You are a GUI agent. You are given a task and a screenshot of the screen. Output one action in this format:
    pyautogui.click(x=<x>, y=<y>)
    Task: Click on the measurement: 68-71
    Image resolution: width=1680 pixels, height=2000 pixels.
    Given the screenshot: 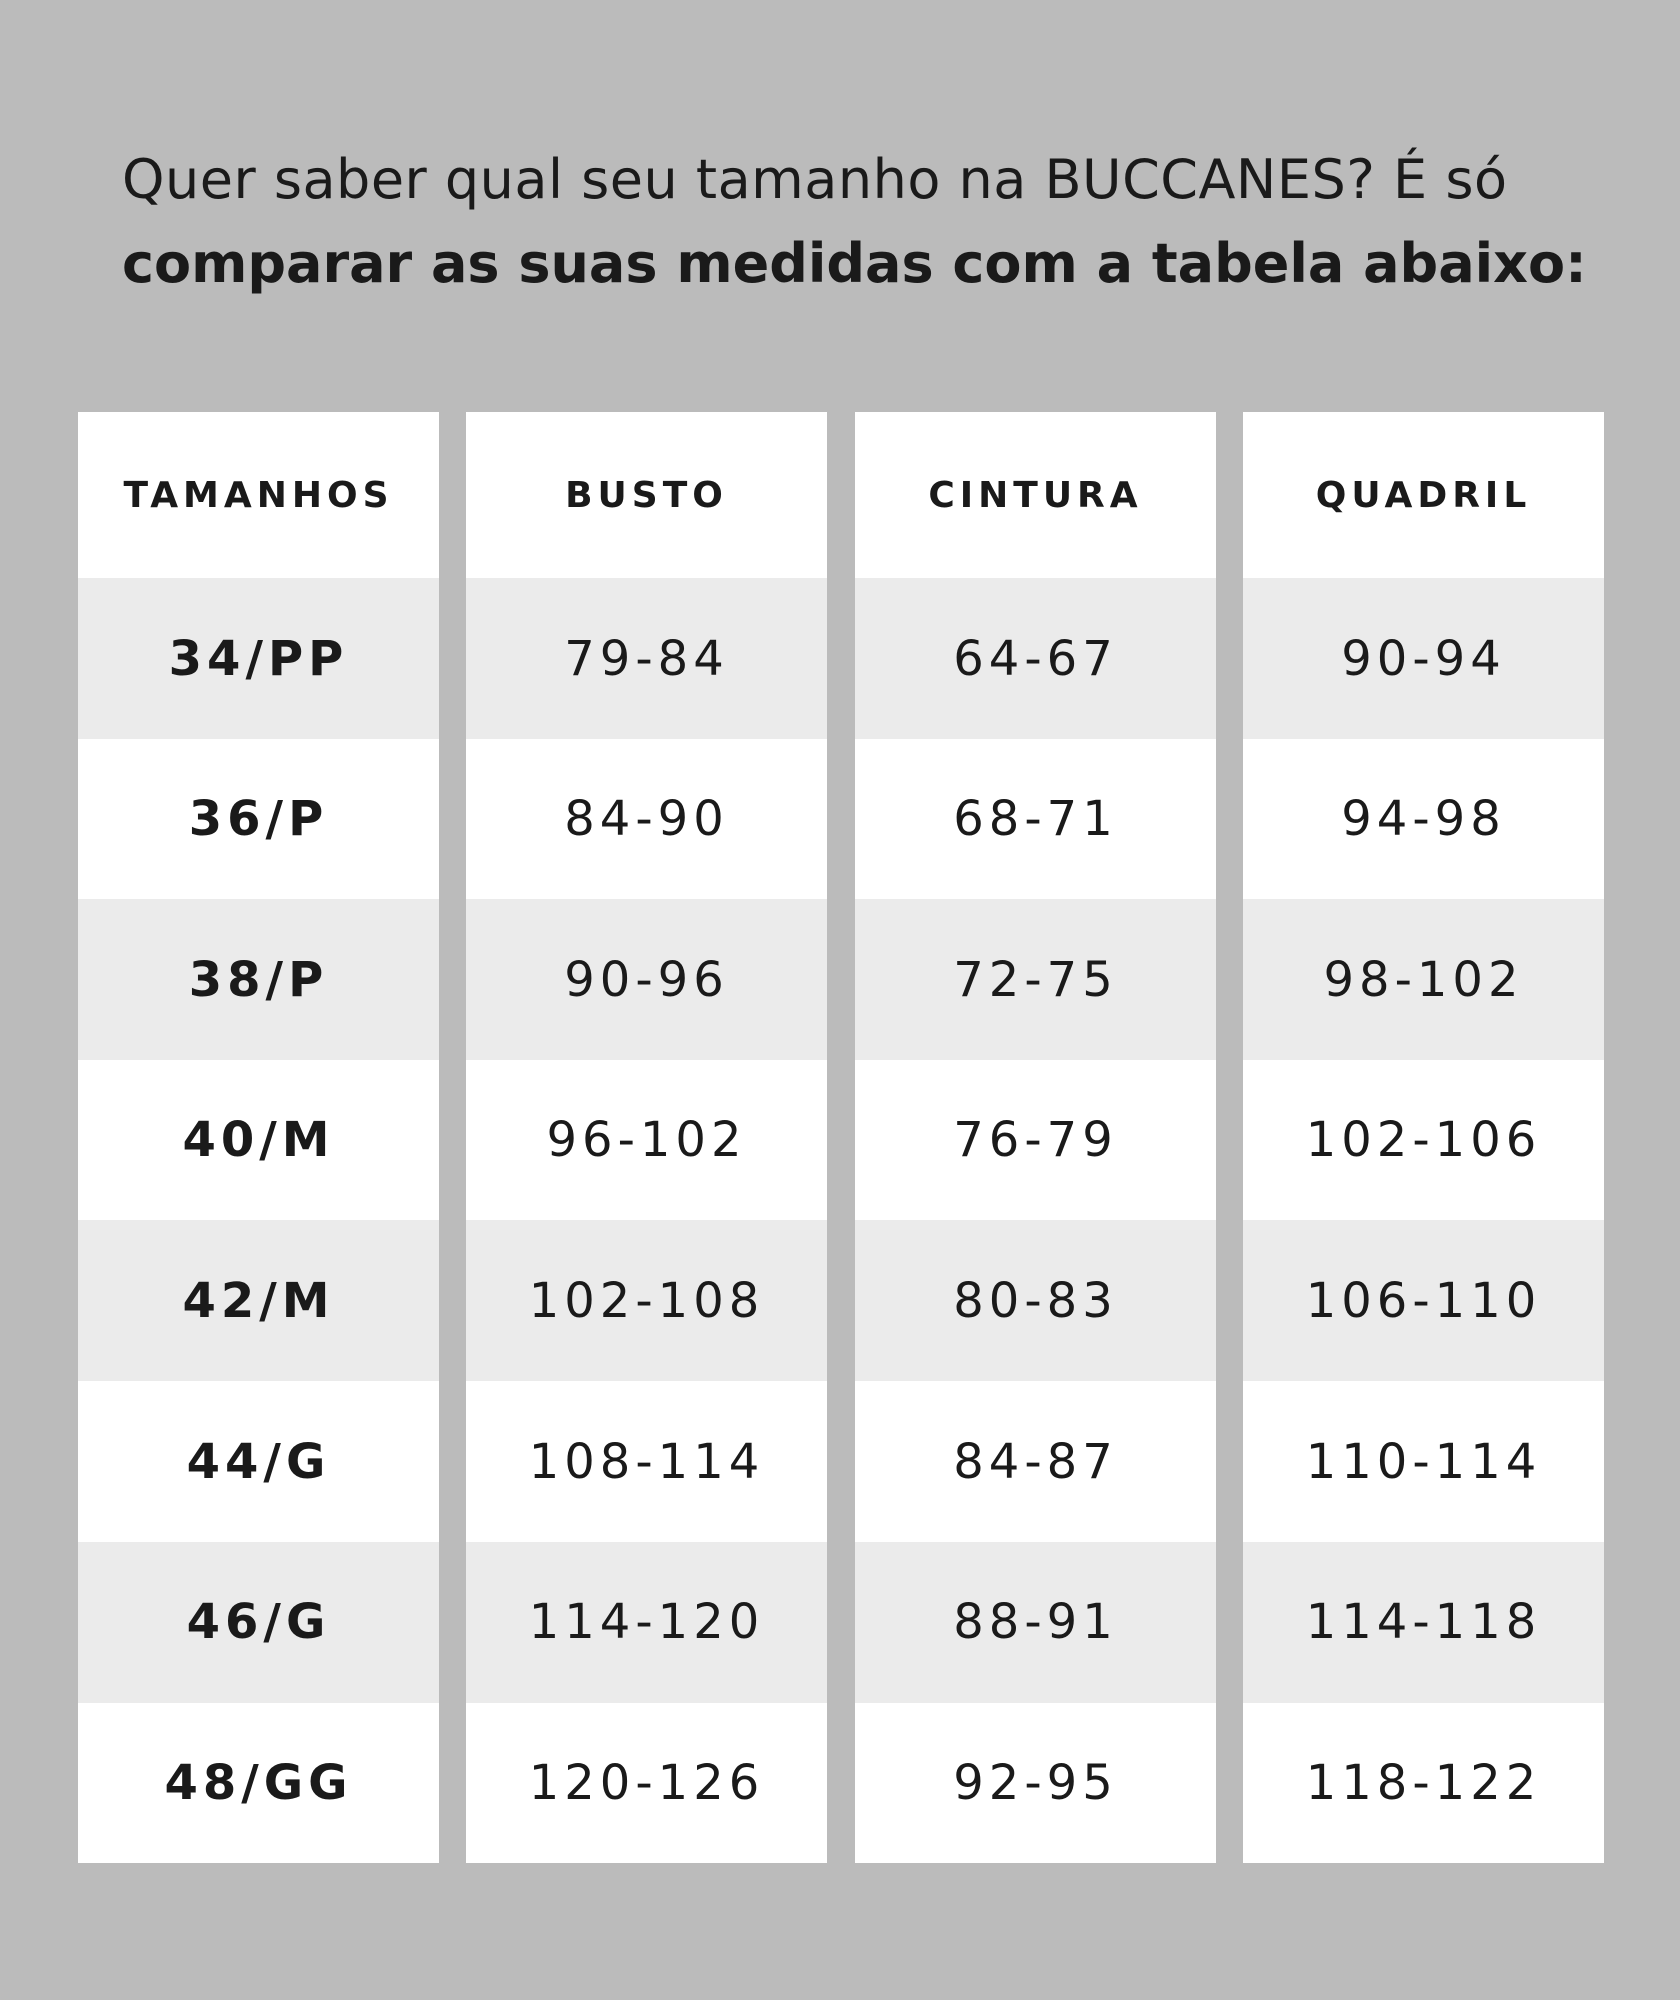 What is the action you would take?
    pyautogui.click(x=1035, y=819)
    